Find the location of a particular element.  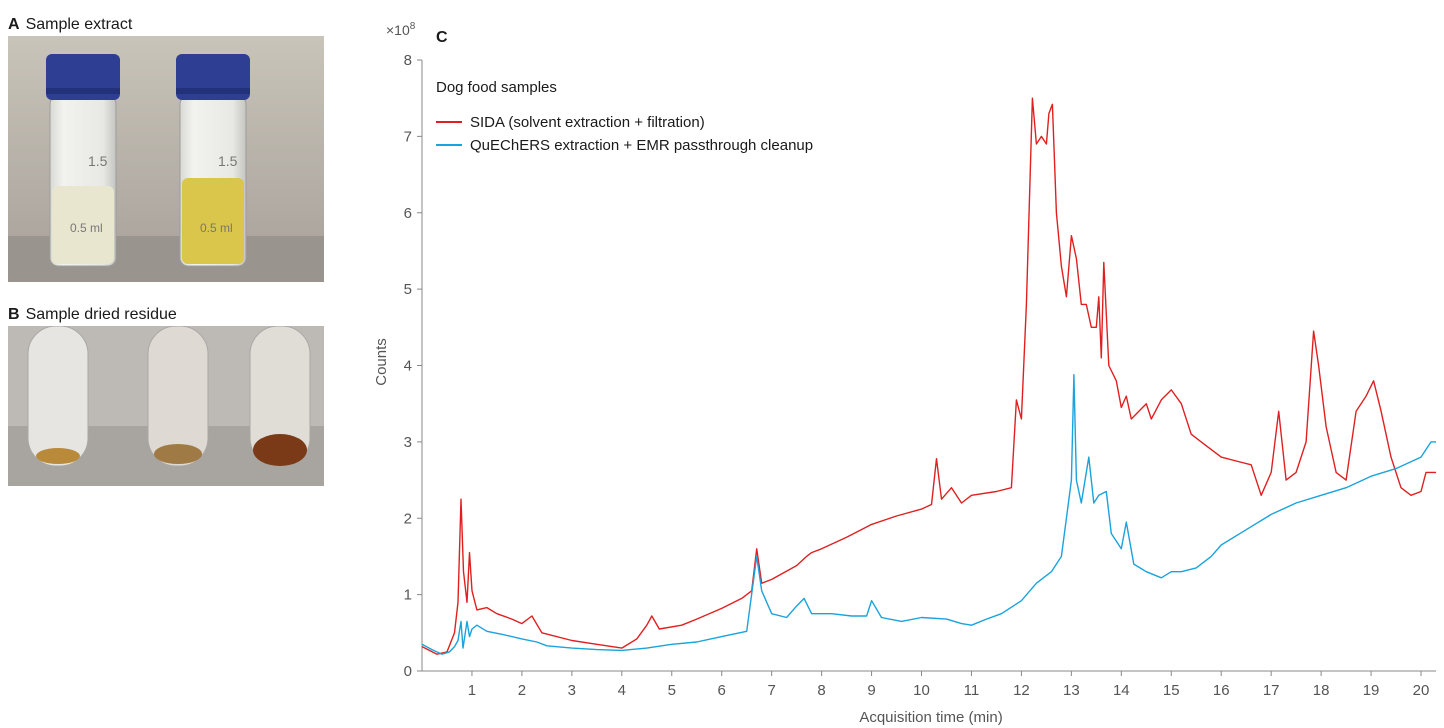

x-tick-label: 17 is located at coordinates (1271, 690).